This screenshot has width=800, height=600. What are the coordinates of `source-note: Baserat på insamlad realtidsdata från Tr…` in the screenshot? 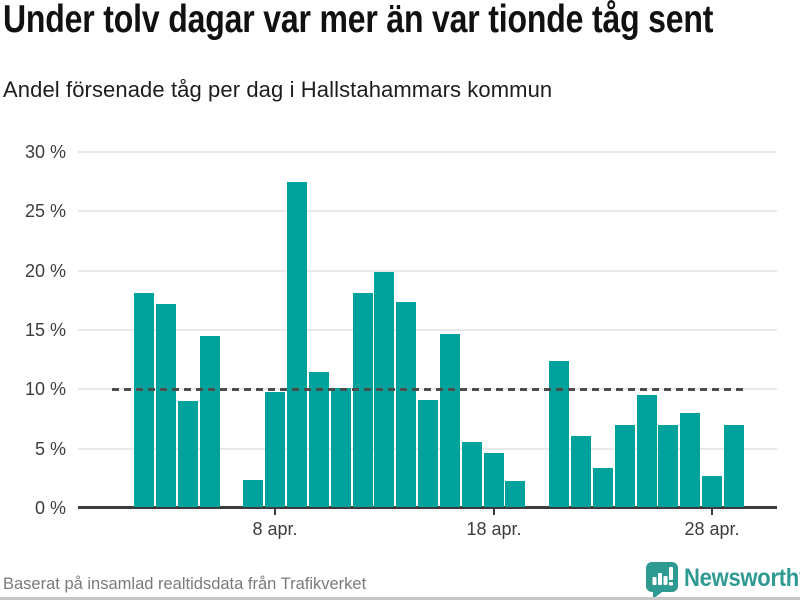 It's located at (185, 584).